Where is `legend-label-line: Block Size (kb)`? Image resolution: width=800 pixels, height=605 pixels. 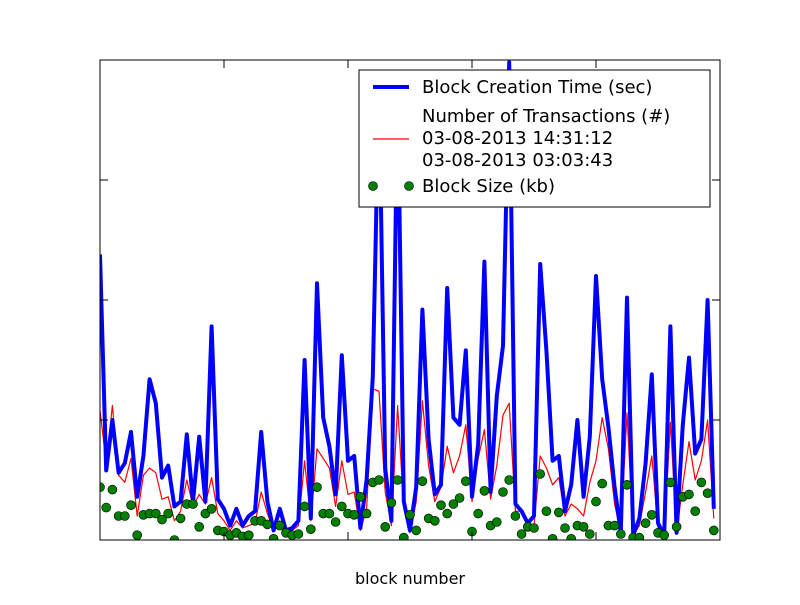
legend-label-line: Block Size (kb) is located at coordinates (488, 186).